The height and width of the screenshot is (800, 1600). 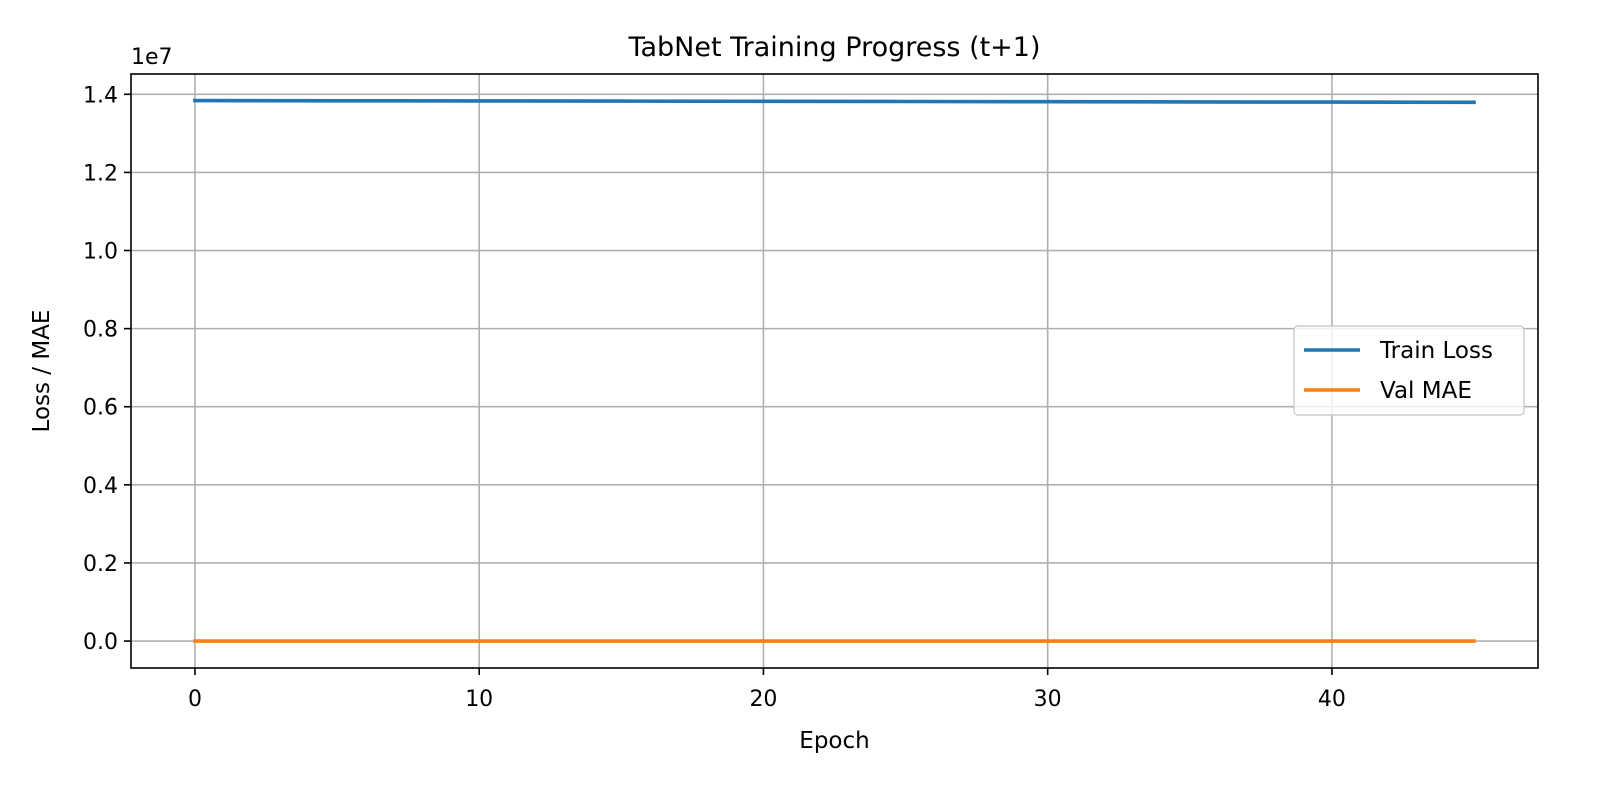 What do you see at coordinates (152, 57) in the screenshot?
I see `y-axis-offset-label: 1e7` at bounding box center [152, 57].